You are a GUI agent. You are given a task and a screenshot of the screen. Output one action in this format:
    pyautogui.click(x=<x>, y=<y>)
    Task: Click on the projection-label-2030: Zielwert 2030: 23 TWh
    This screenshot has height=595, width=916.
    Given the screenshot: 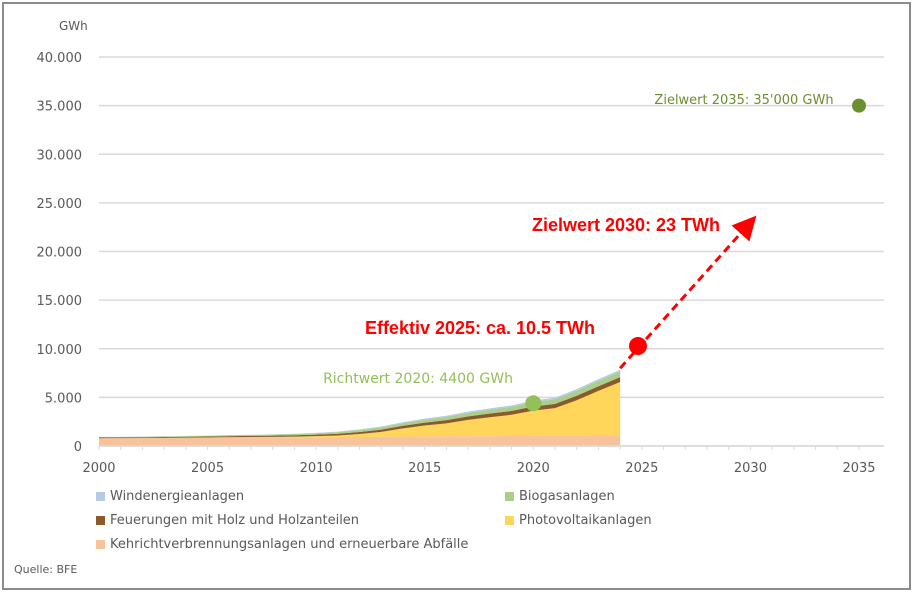 What is the action you would take?
    pyautogui.click(x=626, y=225)
    